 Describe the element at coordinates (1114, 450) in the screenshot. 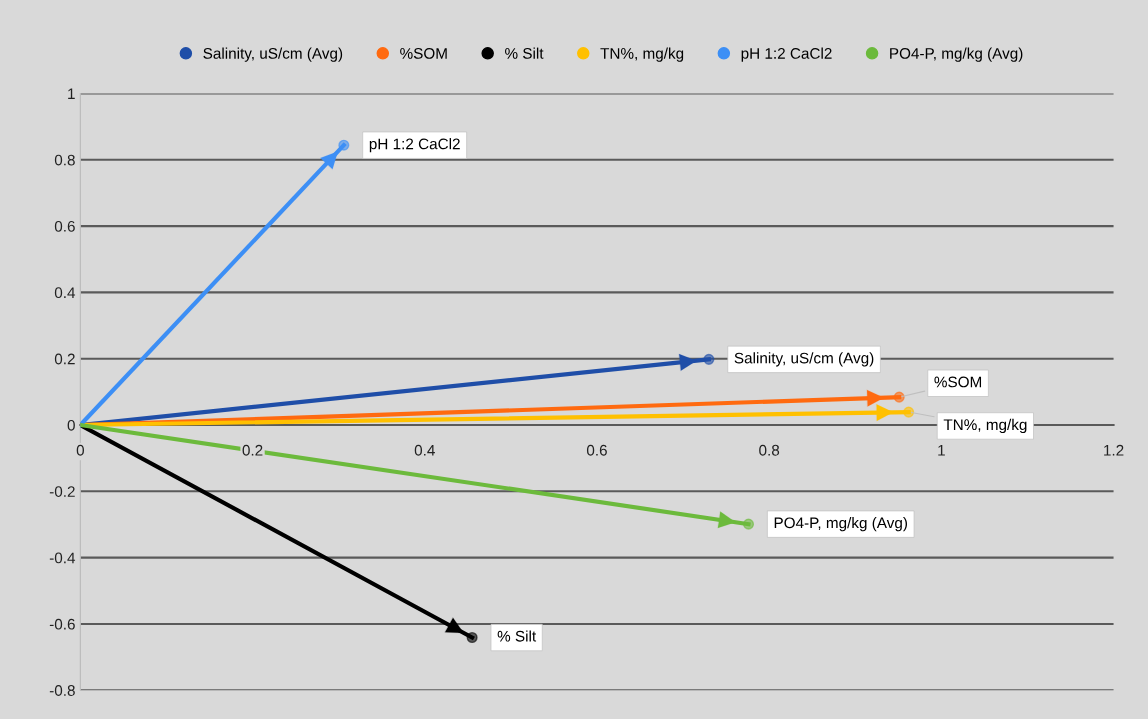

I see `x-tick-label: 1.2` at that location.